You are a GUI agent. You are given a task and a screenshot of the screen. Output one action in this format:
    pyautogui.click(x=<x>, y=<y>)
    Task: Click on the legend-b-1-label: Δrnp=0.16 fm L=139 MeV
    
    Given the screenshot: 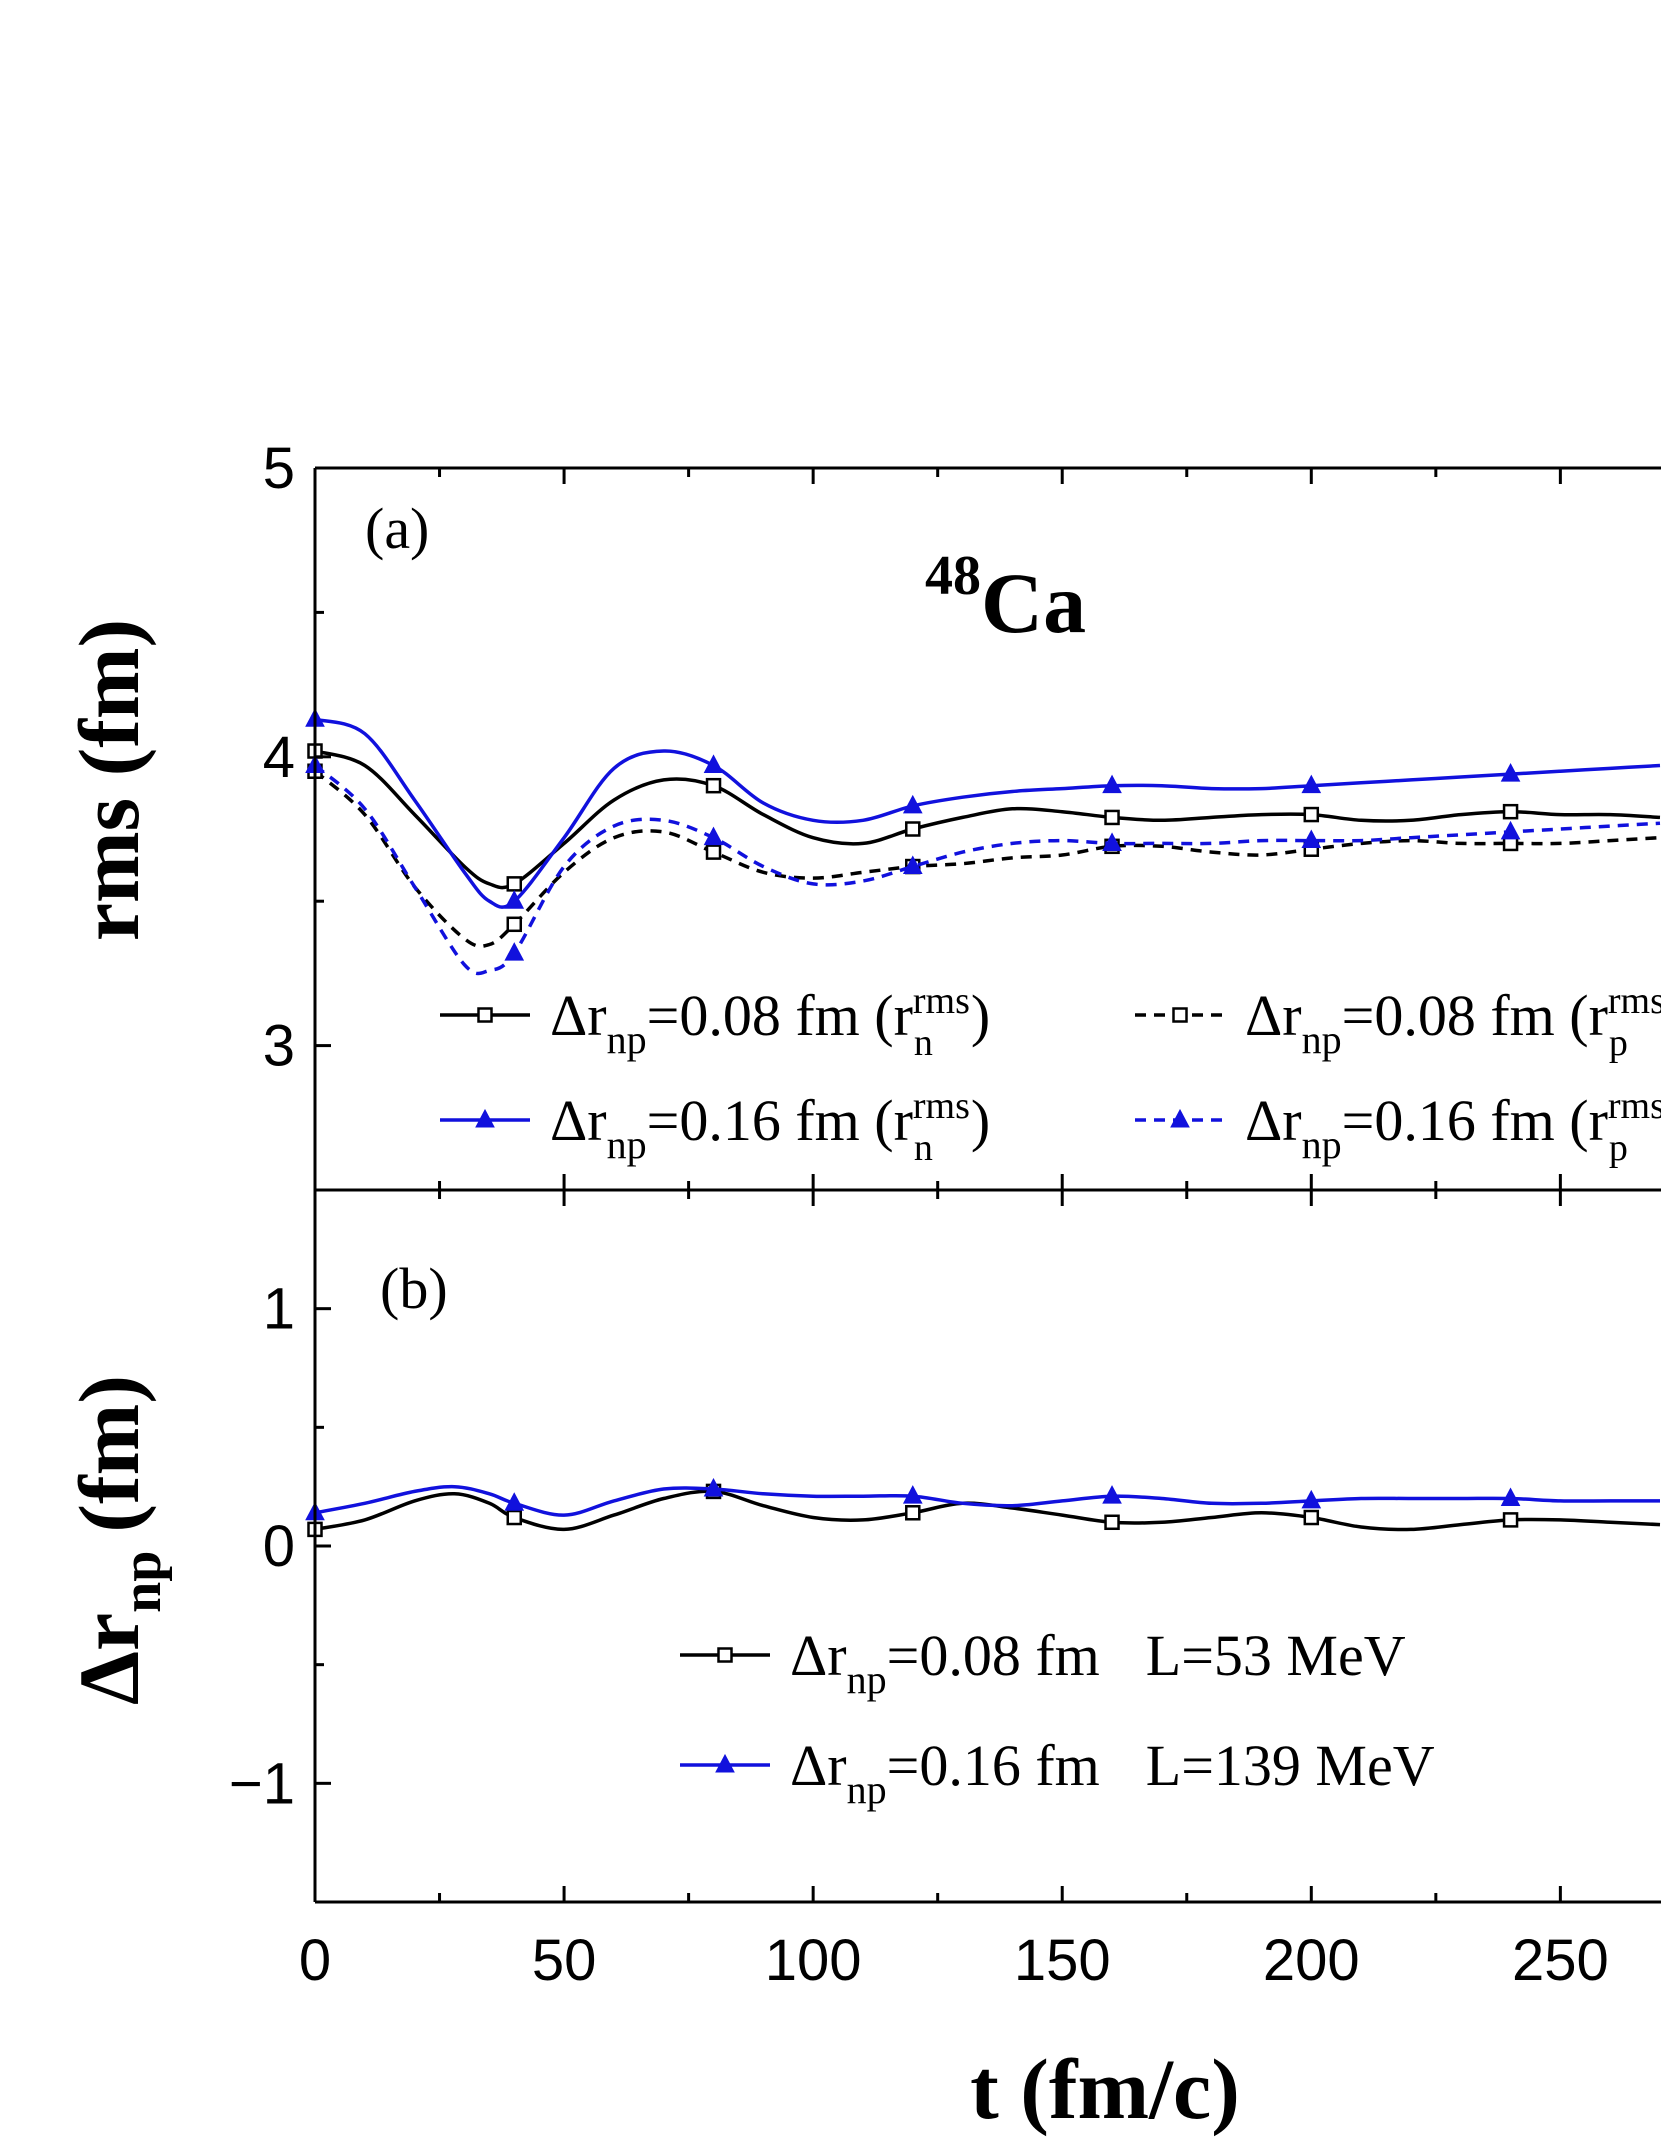 What is the action you would take?
    pyautogui.click(x=1112, y=1772)
    